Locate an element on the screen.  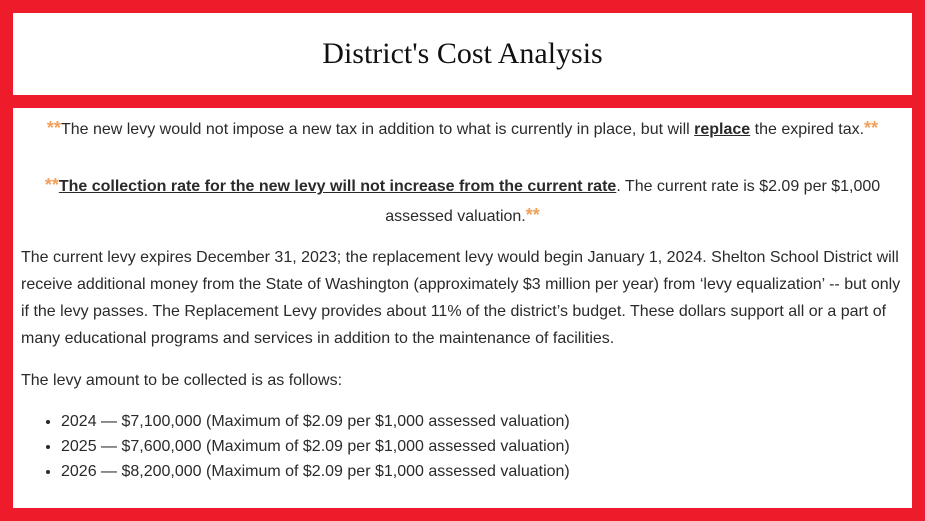
note-emphasis: replace is located at coordinates (722, 129).